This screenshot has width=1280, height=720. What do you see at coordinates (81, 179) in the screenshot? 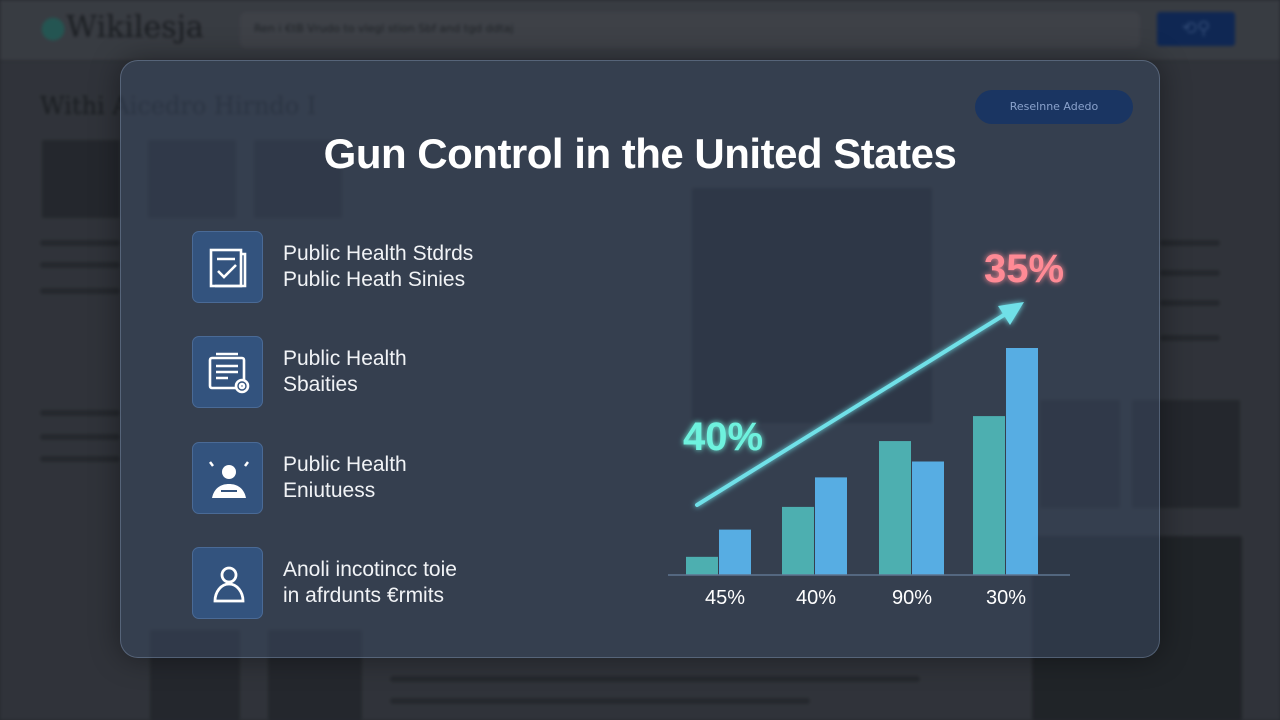
I see `portrait-image` at bounding box center [81, 179].